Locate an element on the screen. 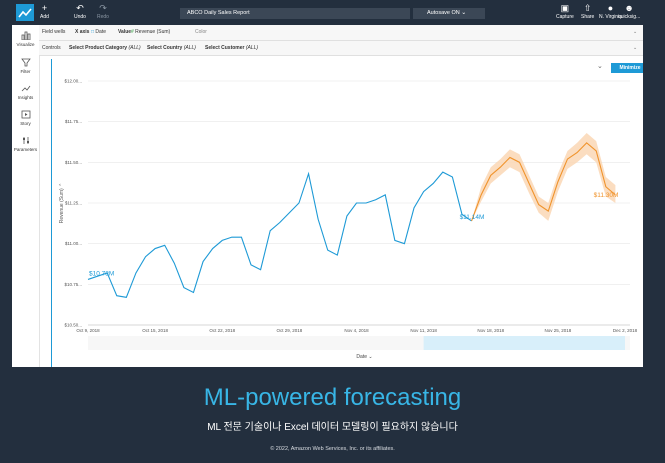  redo-icon: ↷ is located at coordinates (103, 8).